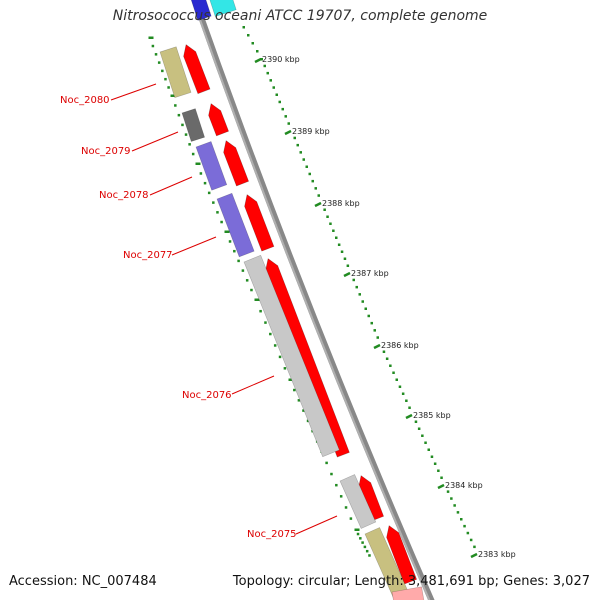  What do you see at coordinates (311, 131) in the screenshot?
I see `tick-label: 2389 kbp` at bounding box center [311, 131].